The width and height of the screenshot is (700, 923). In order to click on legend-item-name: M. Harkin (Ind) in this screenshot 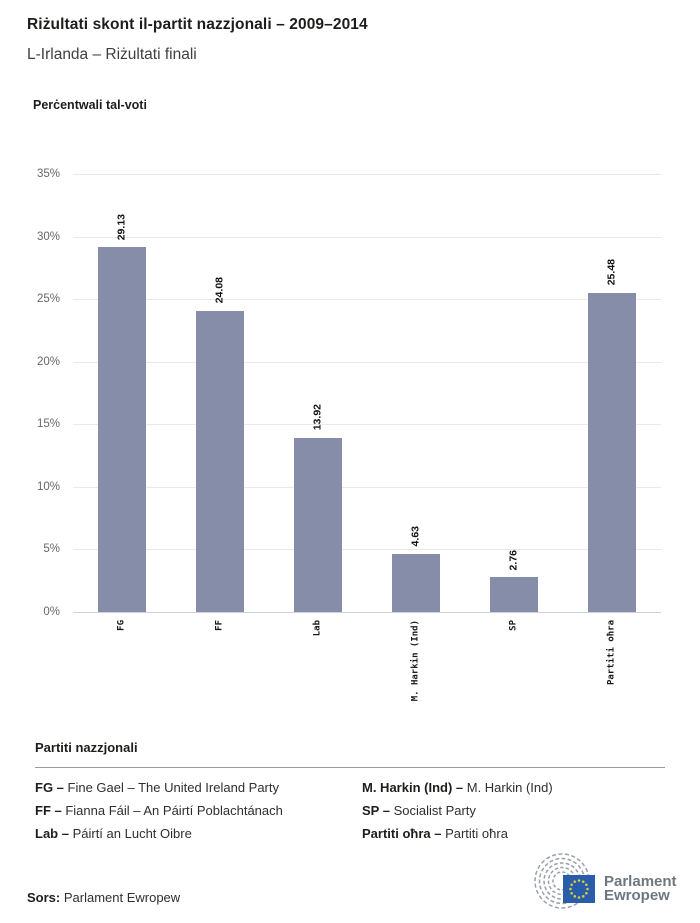, I will do `click(509, 787)`.